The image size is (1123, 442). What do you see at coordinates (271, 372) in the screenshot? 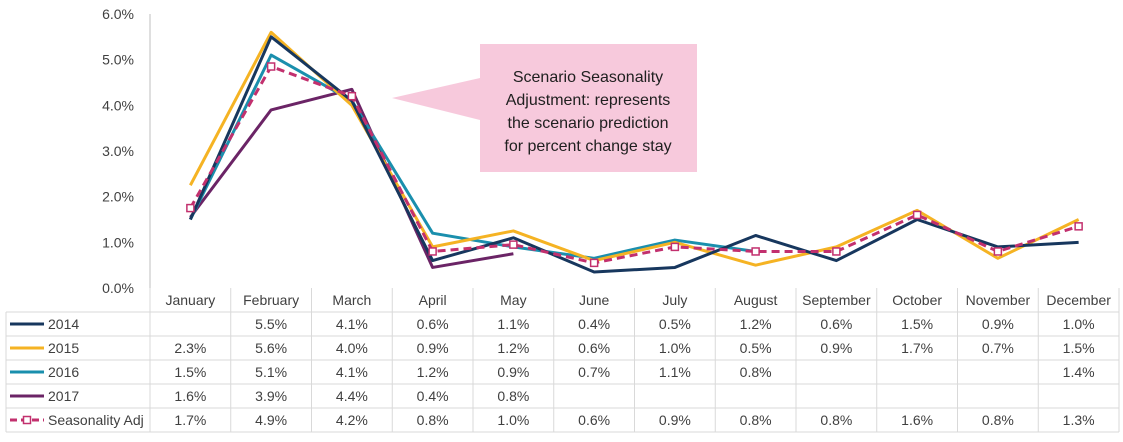
I see `table-cell: 5.1%` at bounding box center [271, 372].